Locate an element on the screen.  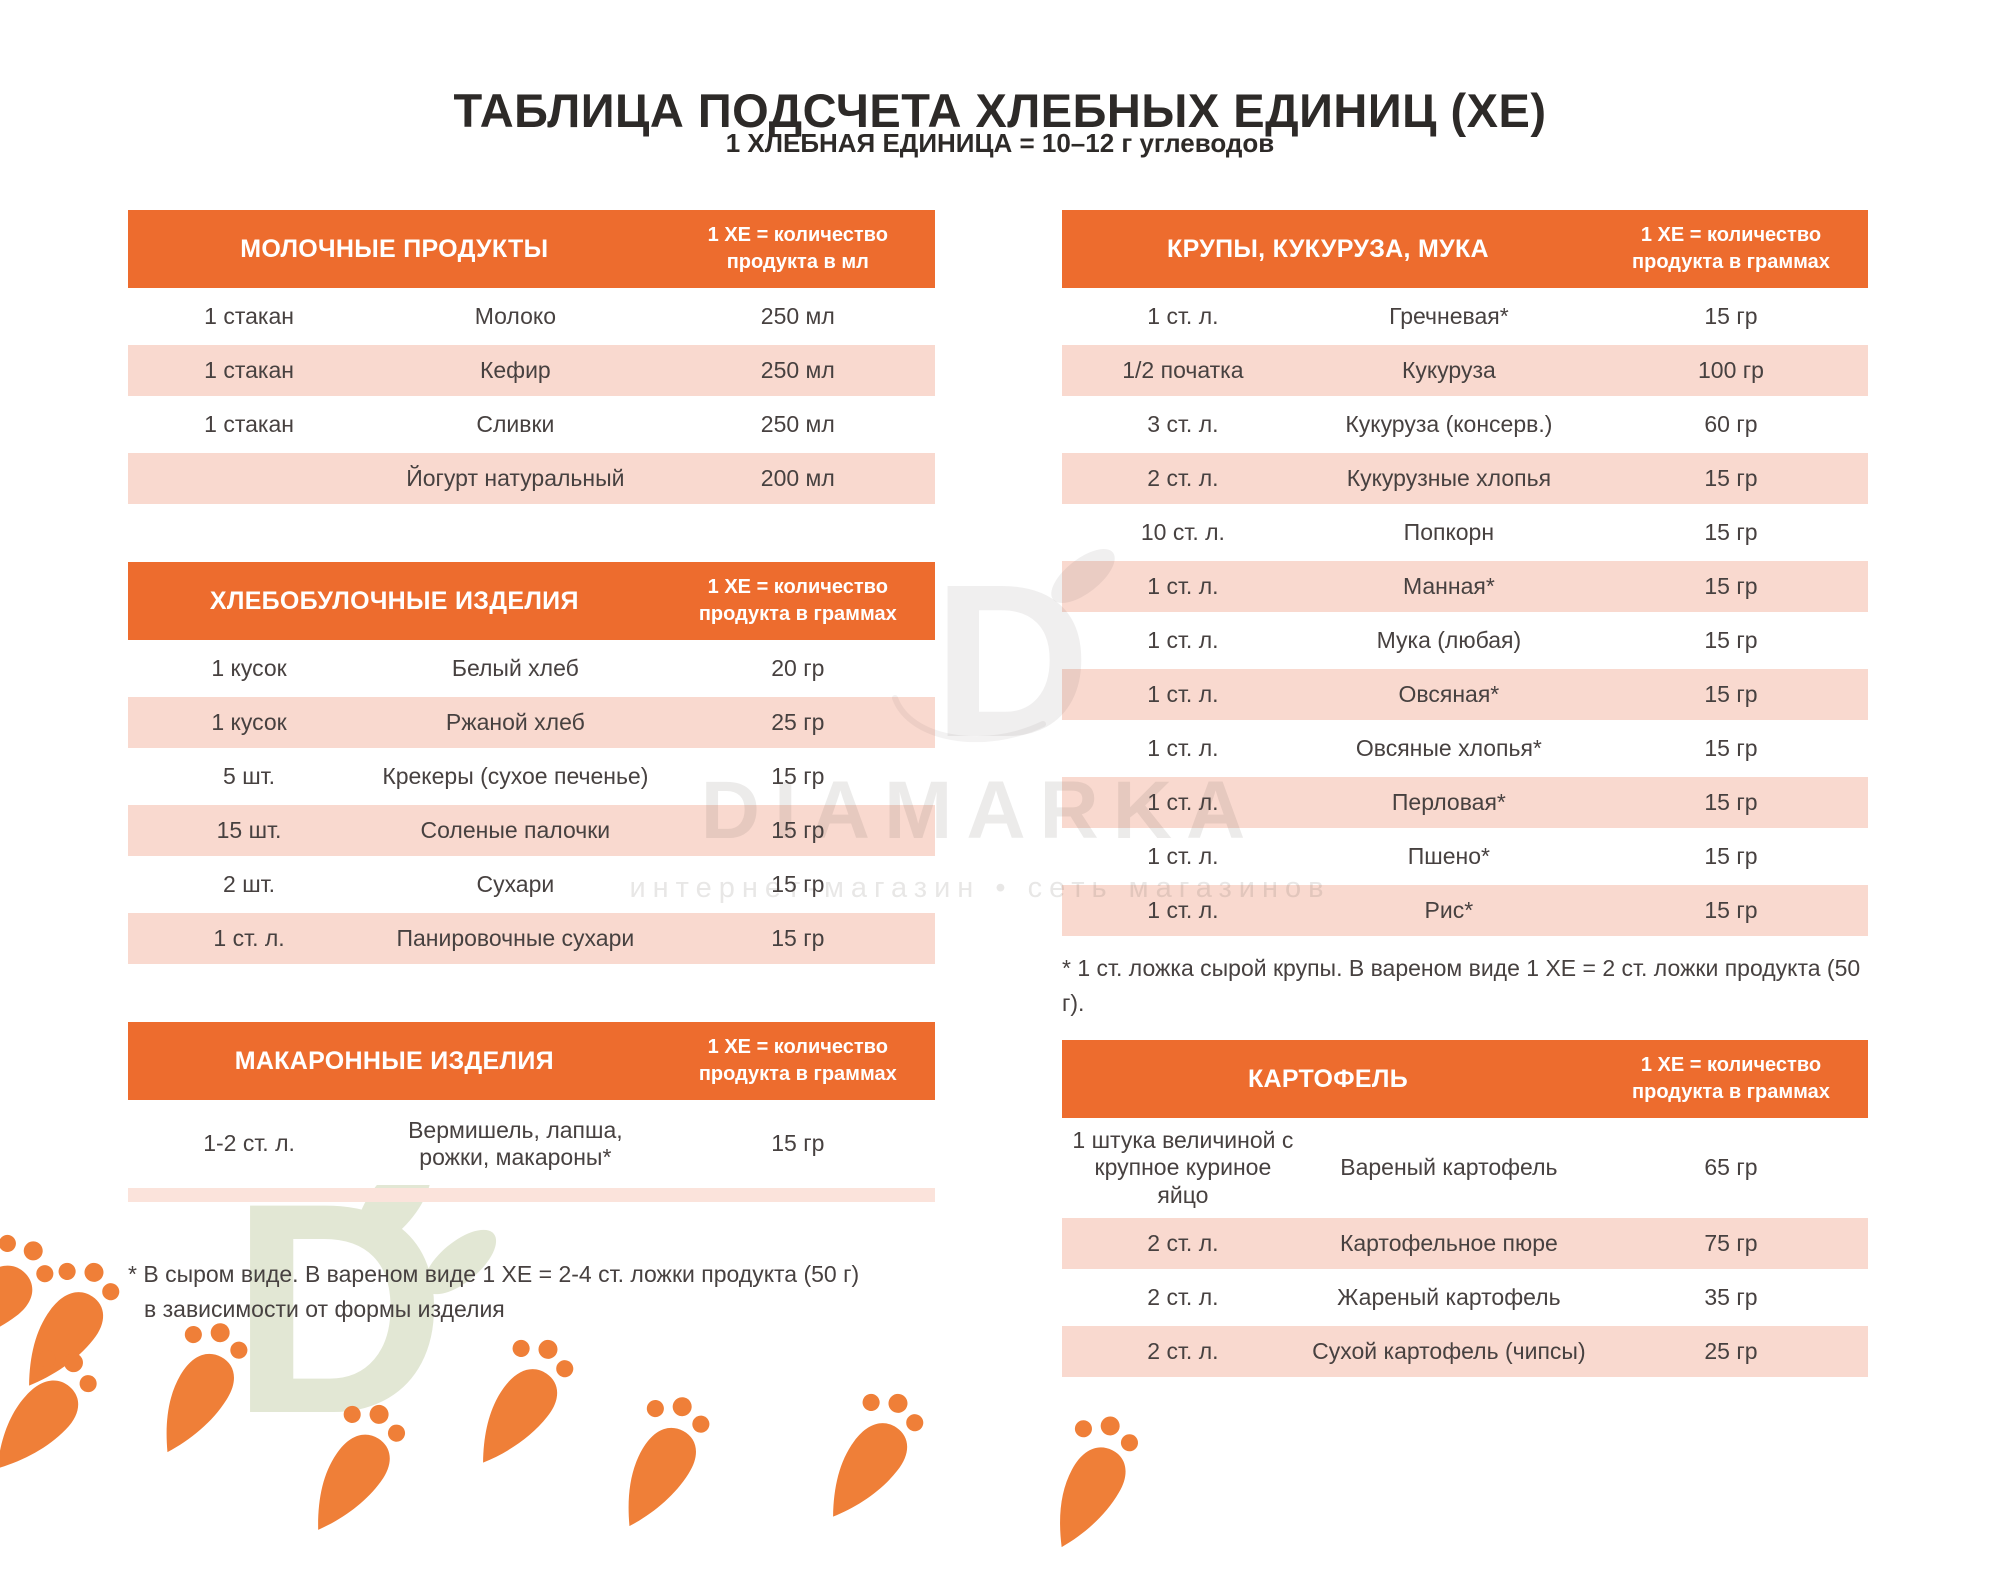
table-row: 2 ст. л. Жареный картофель 35 гр is located at coordinates (1465, 1297).